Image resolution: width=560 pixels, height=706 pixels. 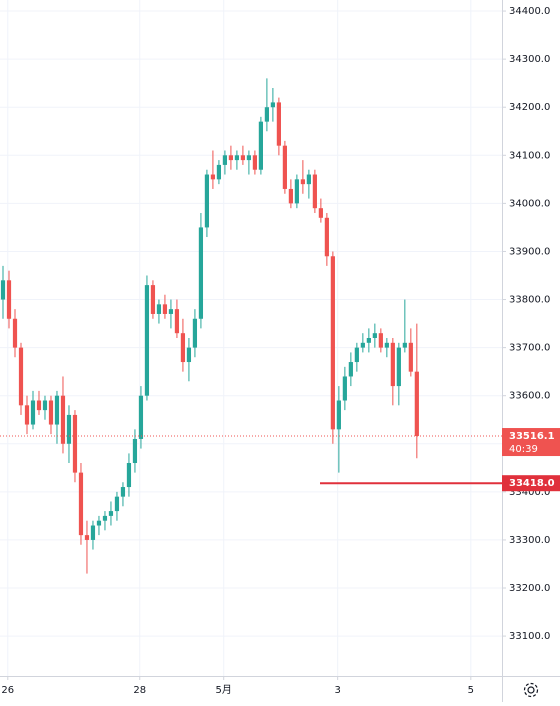 I want to click on settings-icon, so click(x=531, y=690).